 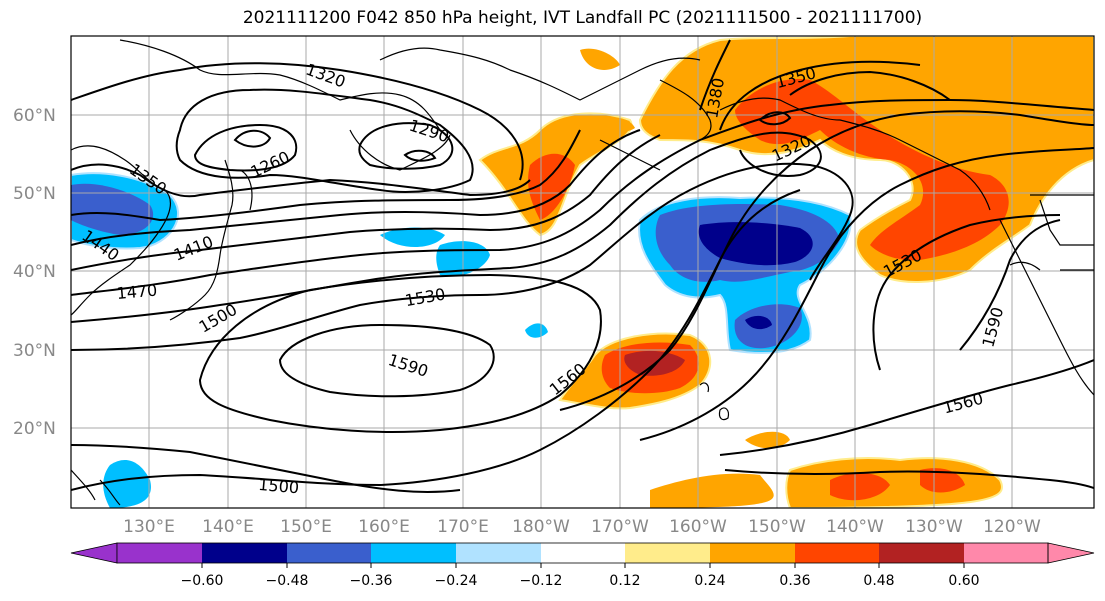 I want to click on lat-label: 20°N, so click(x=34, y=429).